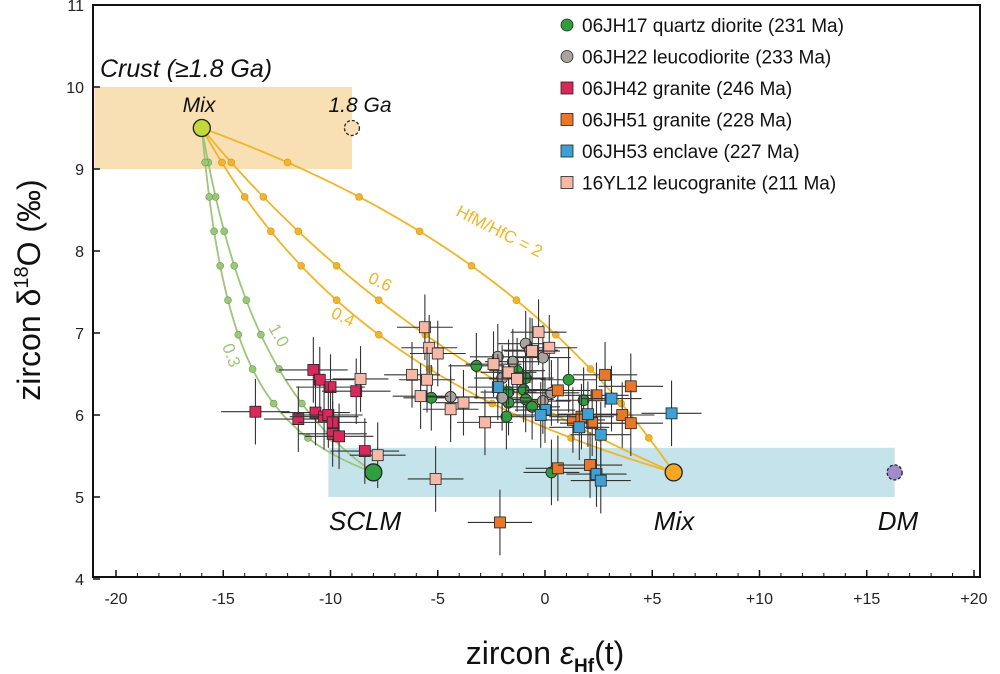 The width and height of the screenshot is (1000, 674). I want to click on y-tick-label: 9, so click(79, 170).